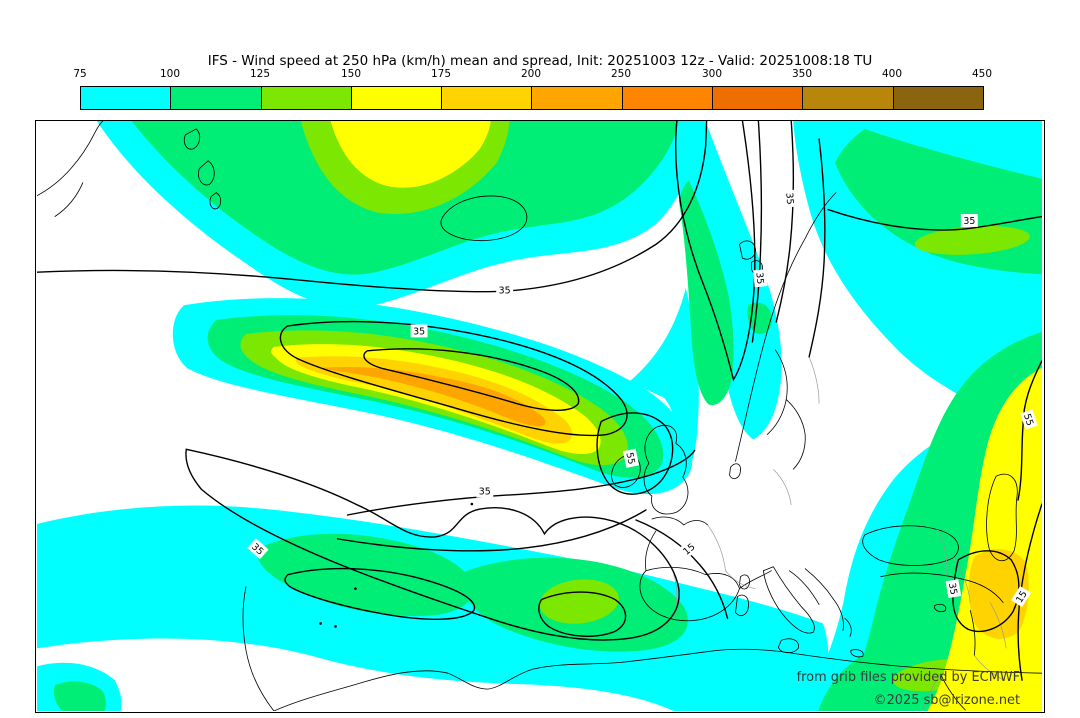  What do you see at coordinates (1022, 597) in the screenshot?
I see `contour-label: 15` at bounding box center [1022, 597].